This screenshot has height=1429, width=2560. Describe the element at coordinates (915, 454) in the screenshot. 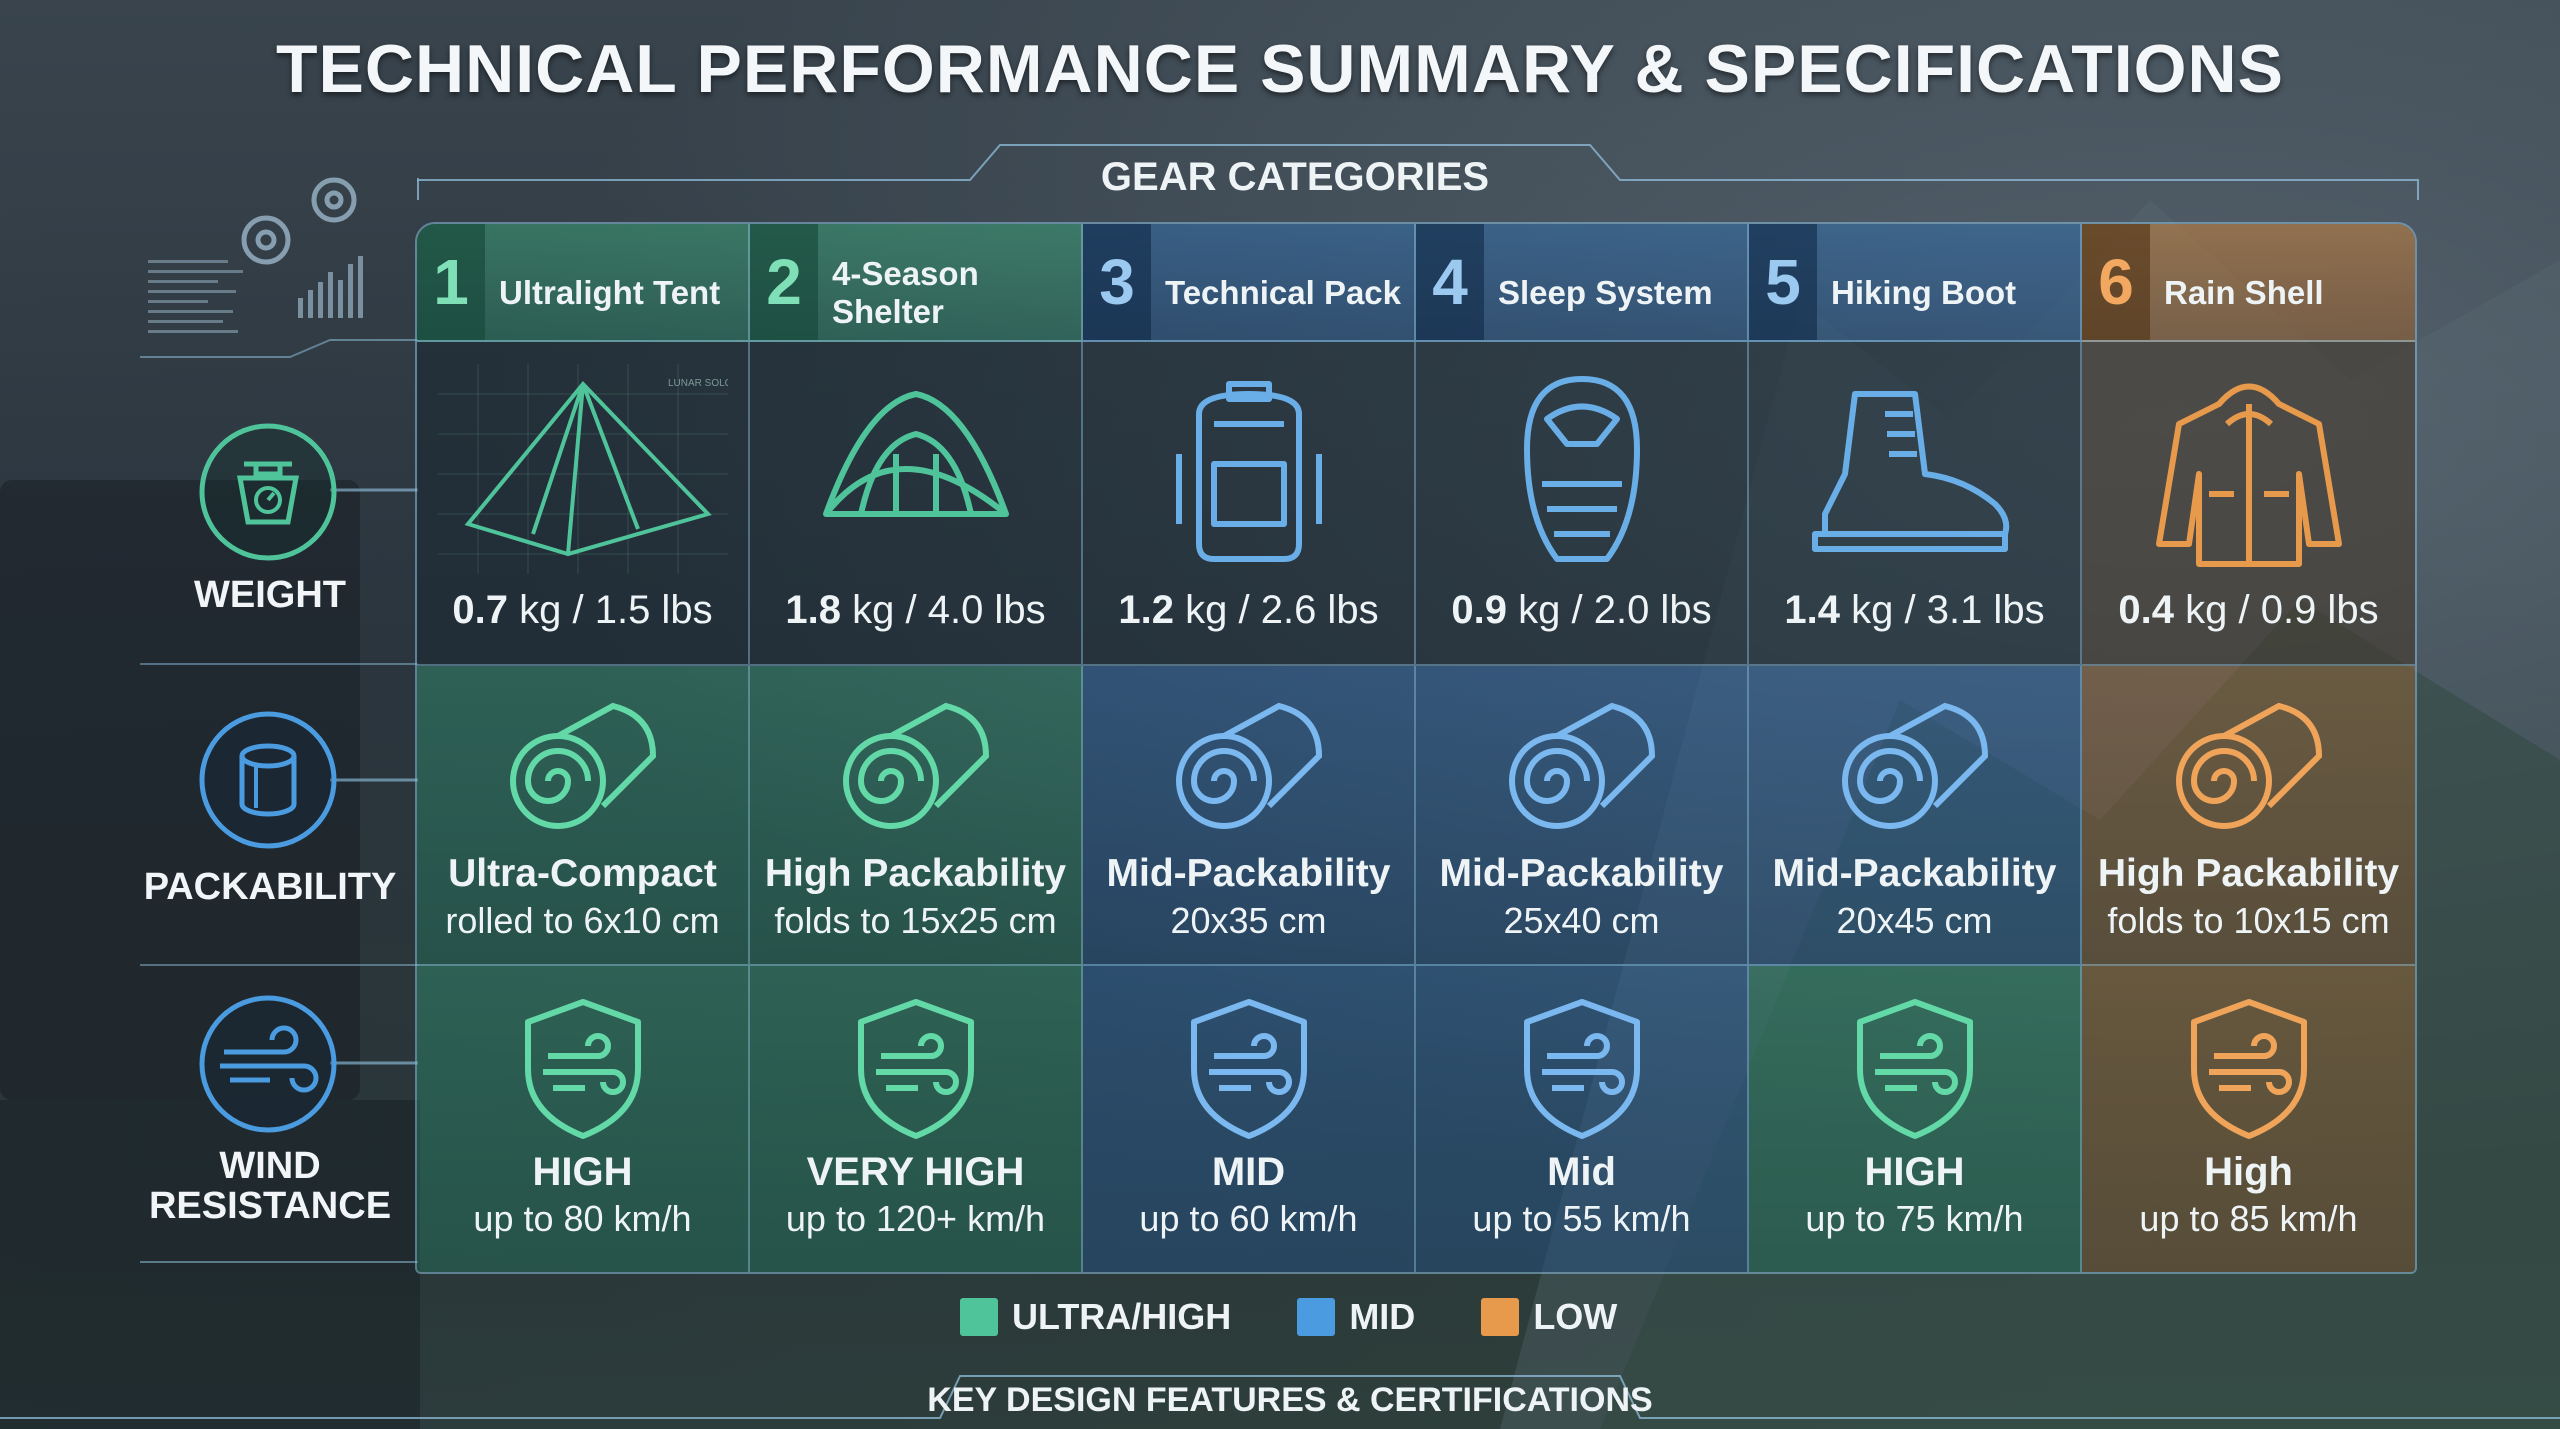

I see `dome-tent-icon` at that location.